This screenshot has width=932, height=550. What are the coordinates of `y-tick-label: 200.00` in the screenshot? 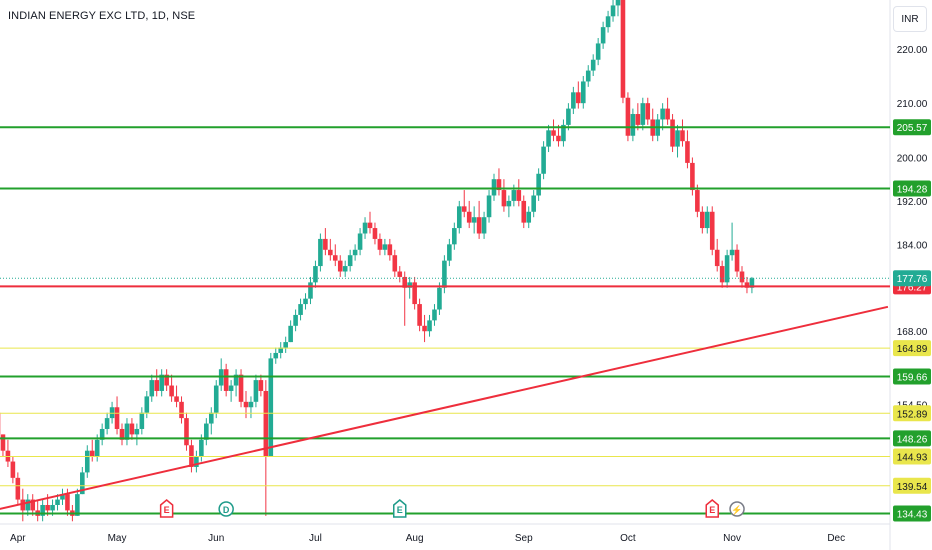 It's located at (912, 158).